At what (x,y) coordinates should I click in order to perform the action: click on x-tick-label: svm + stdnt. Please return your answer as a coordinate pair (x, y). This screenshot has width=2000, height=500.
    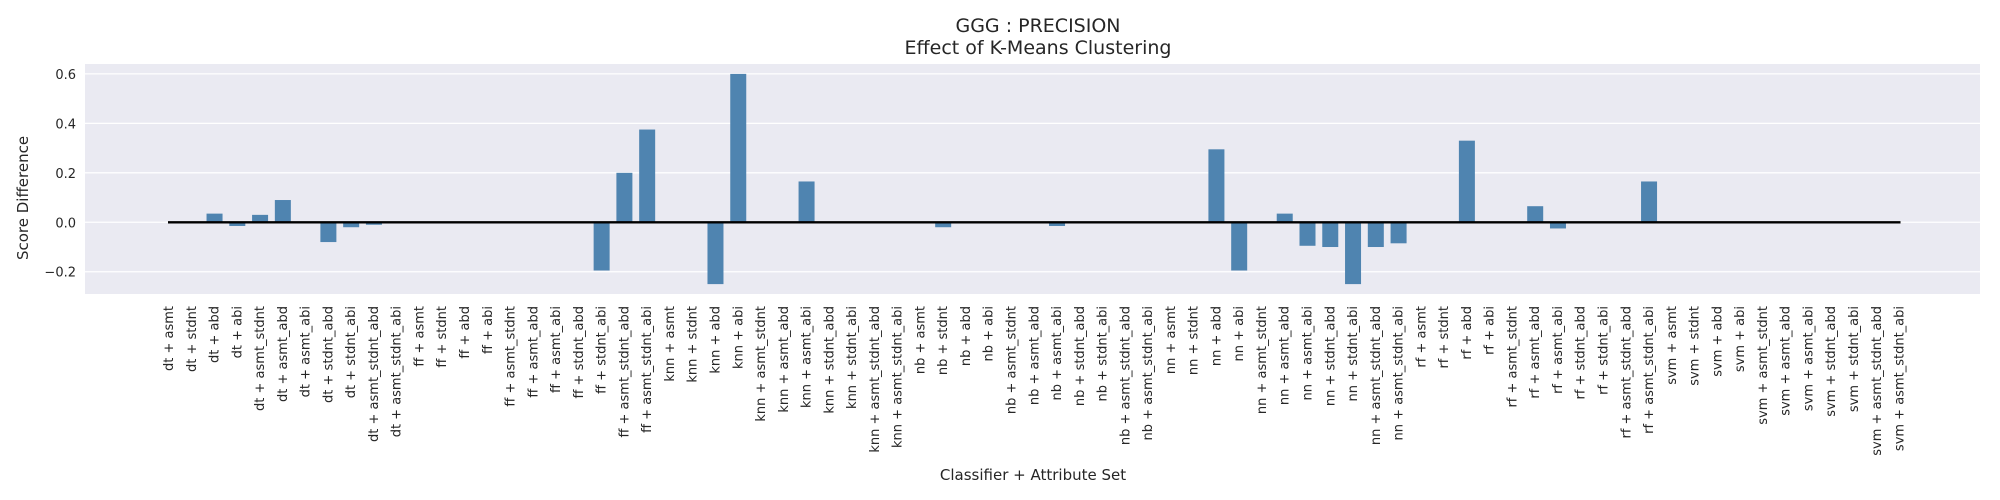
    Looking at the image, I should click on (1695, 346).